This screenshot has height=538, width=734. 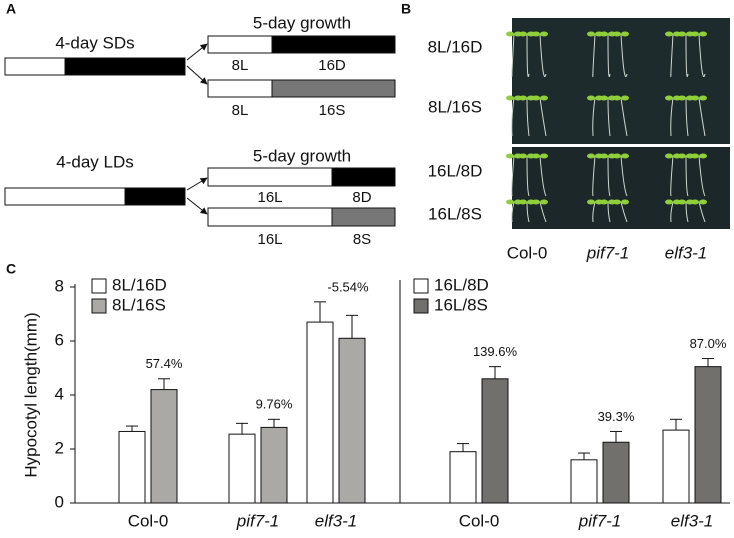 What do you see at coordinates (606, 127) in the screenshot?
I see `seedlings` at bounding box center [606, 127].